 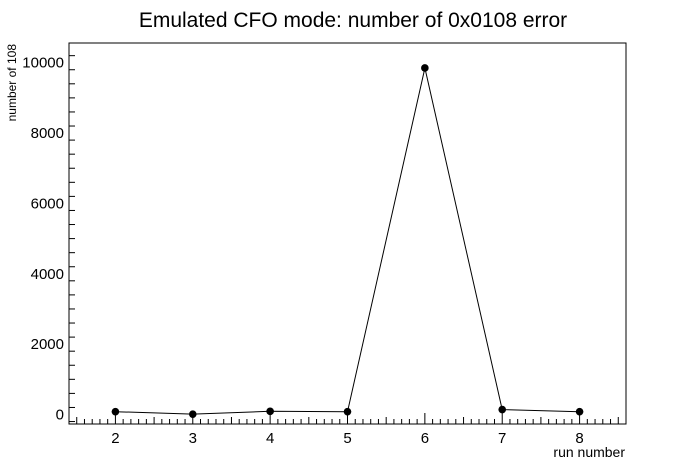 I want to click on x-tick-label: 7, so click(x=502, y=438).